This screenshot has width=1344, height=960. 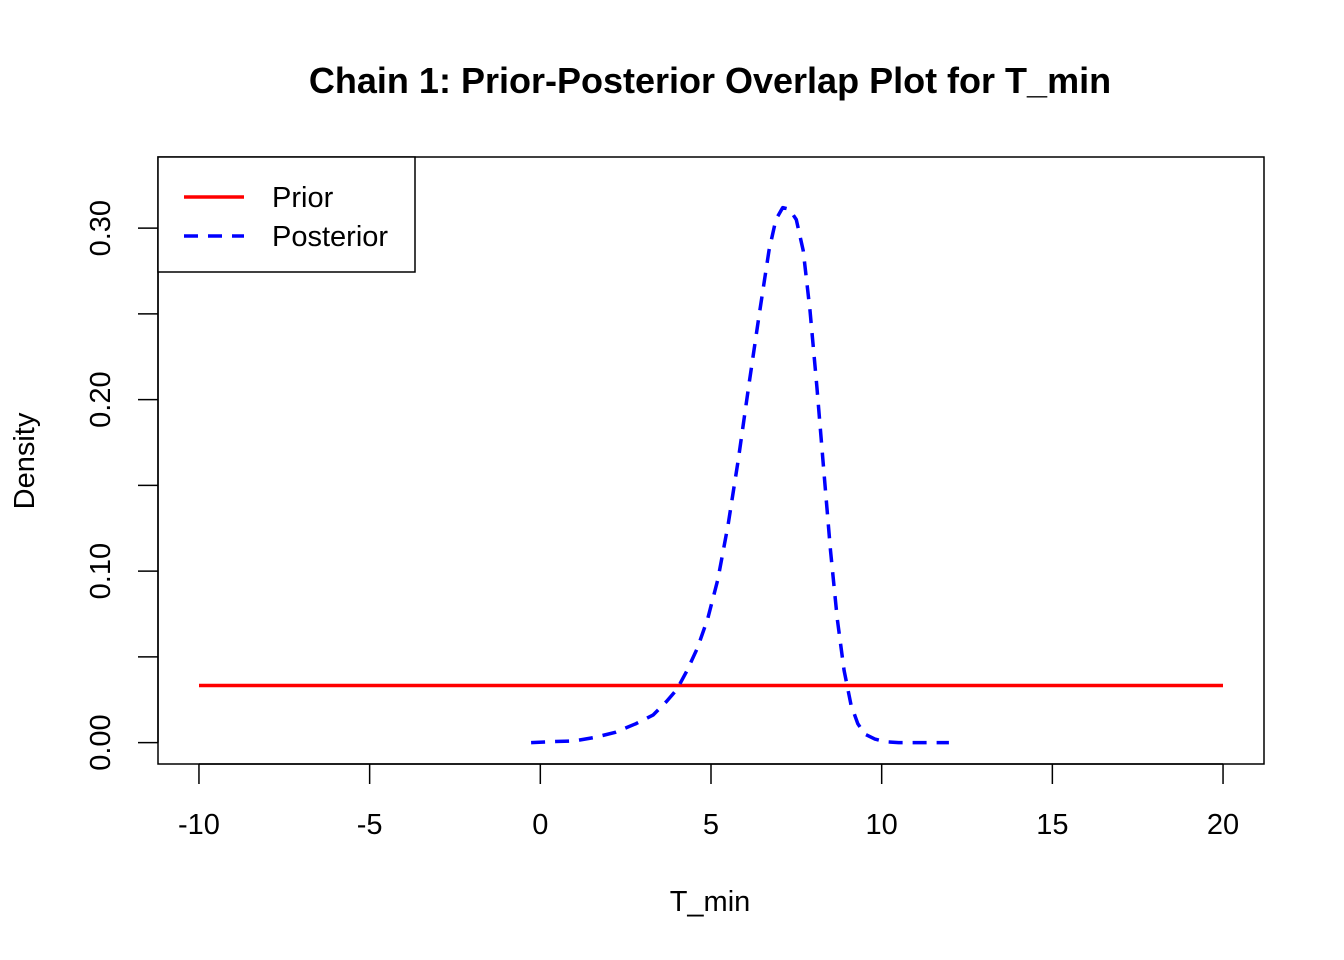 What do you see at coordinates (1223, 825) in the screenshot?
I see `x-tick-label: 20` at bounding box center [1223, 825].